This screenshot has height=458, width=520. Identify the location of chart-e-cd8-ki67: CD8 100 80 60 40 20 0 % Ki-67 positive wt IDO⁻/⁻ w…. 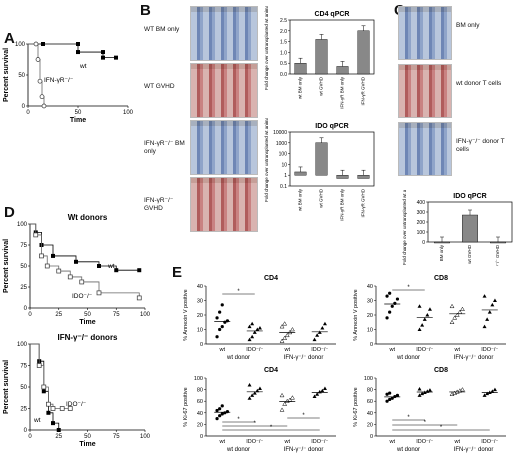
(429, 410).